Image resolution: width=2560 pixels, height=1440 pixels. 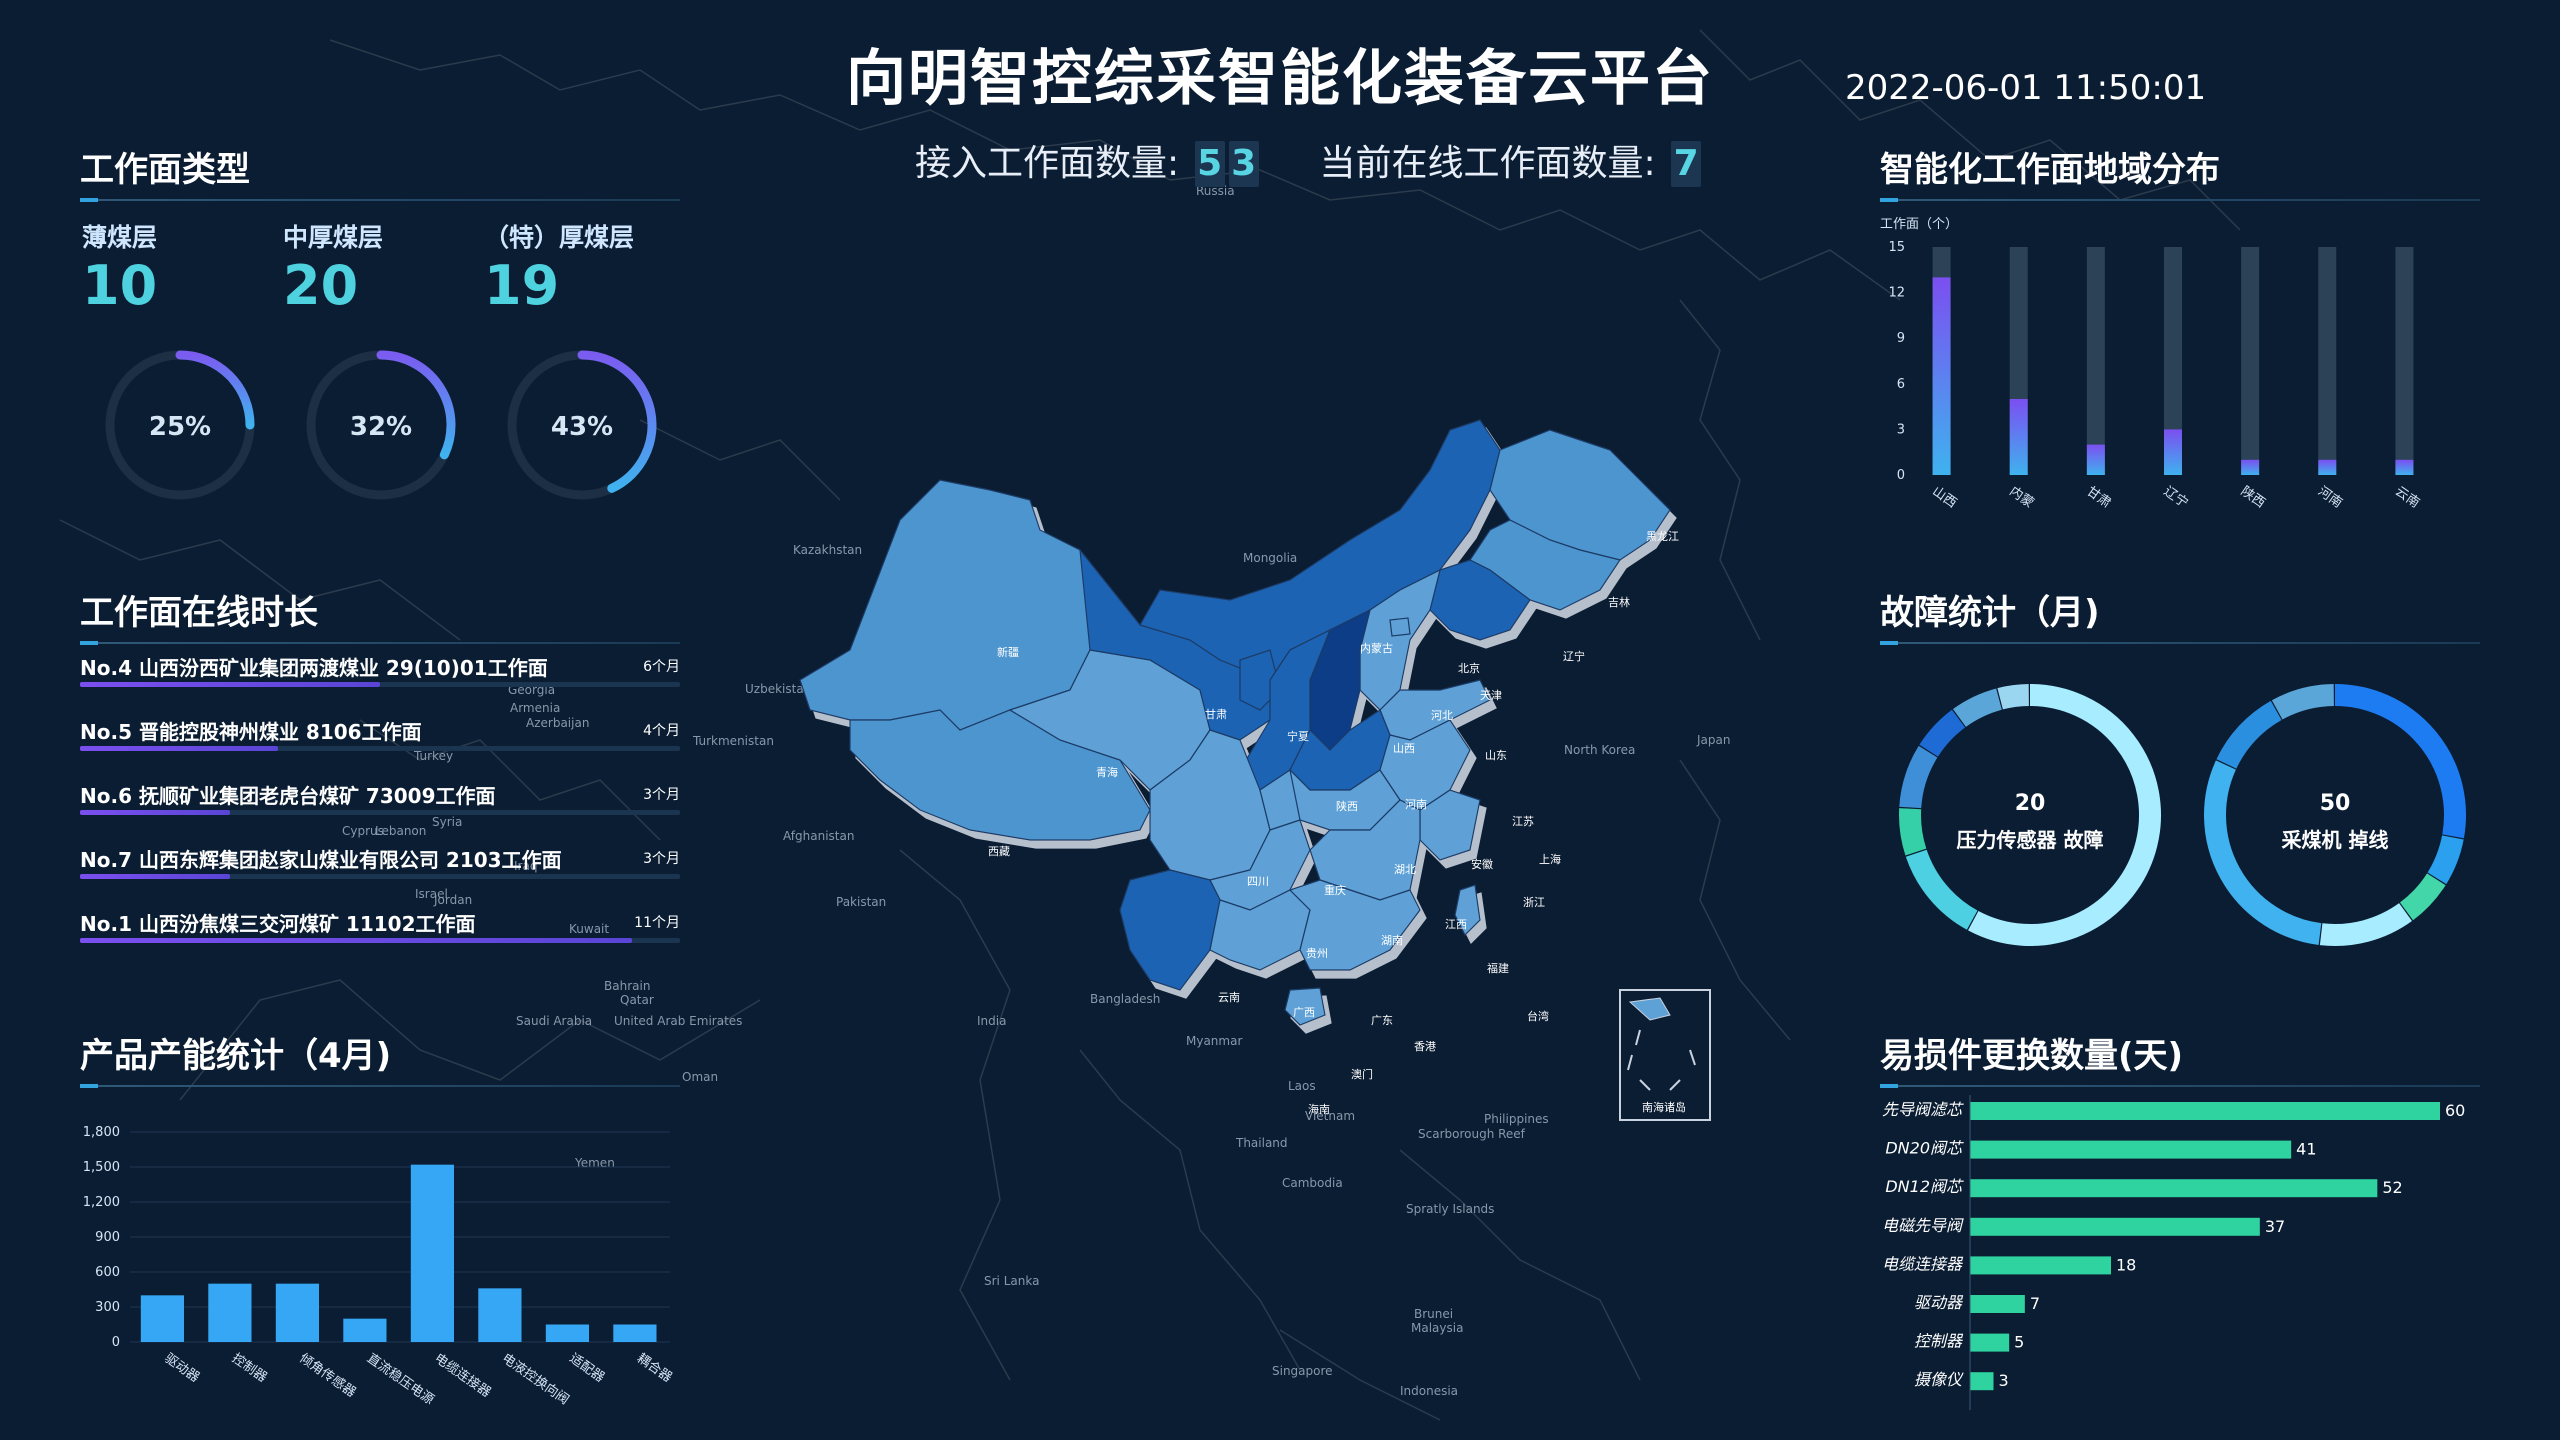 I want to click on online-duration-row: No.7 山西东辉集团赵家山煤业有限公司 2103工作面 3个月, so click(x=380, y=861).